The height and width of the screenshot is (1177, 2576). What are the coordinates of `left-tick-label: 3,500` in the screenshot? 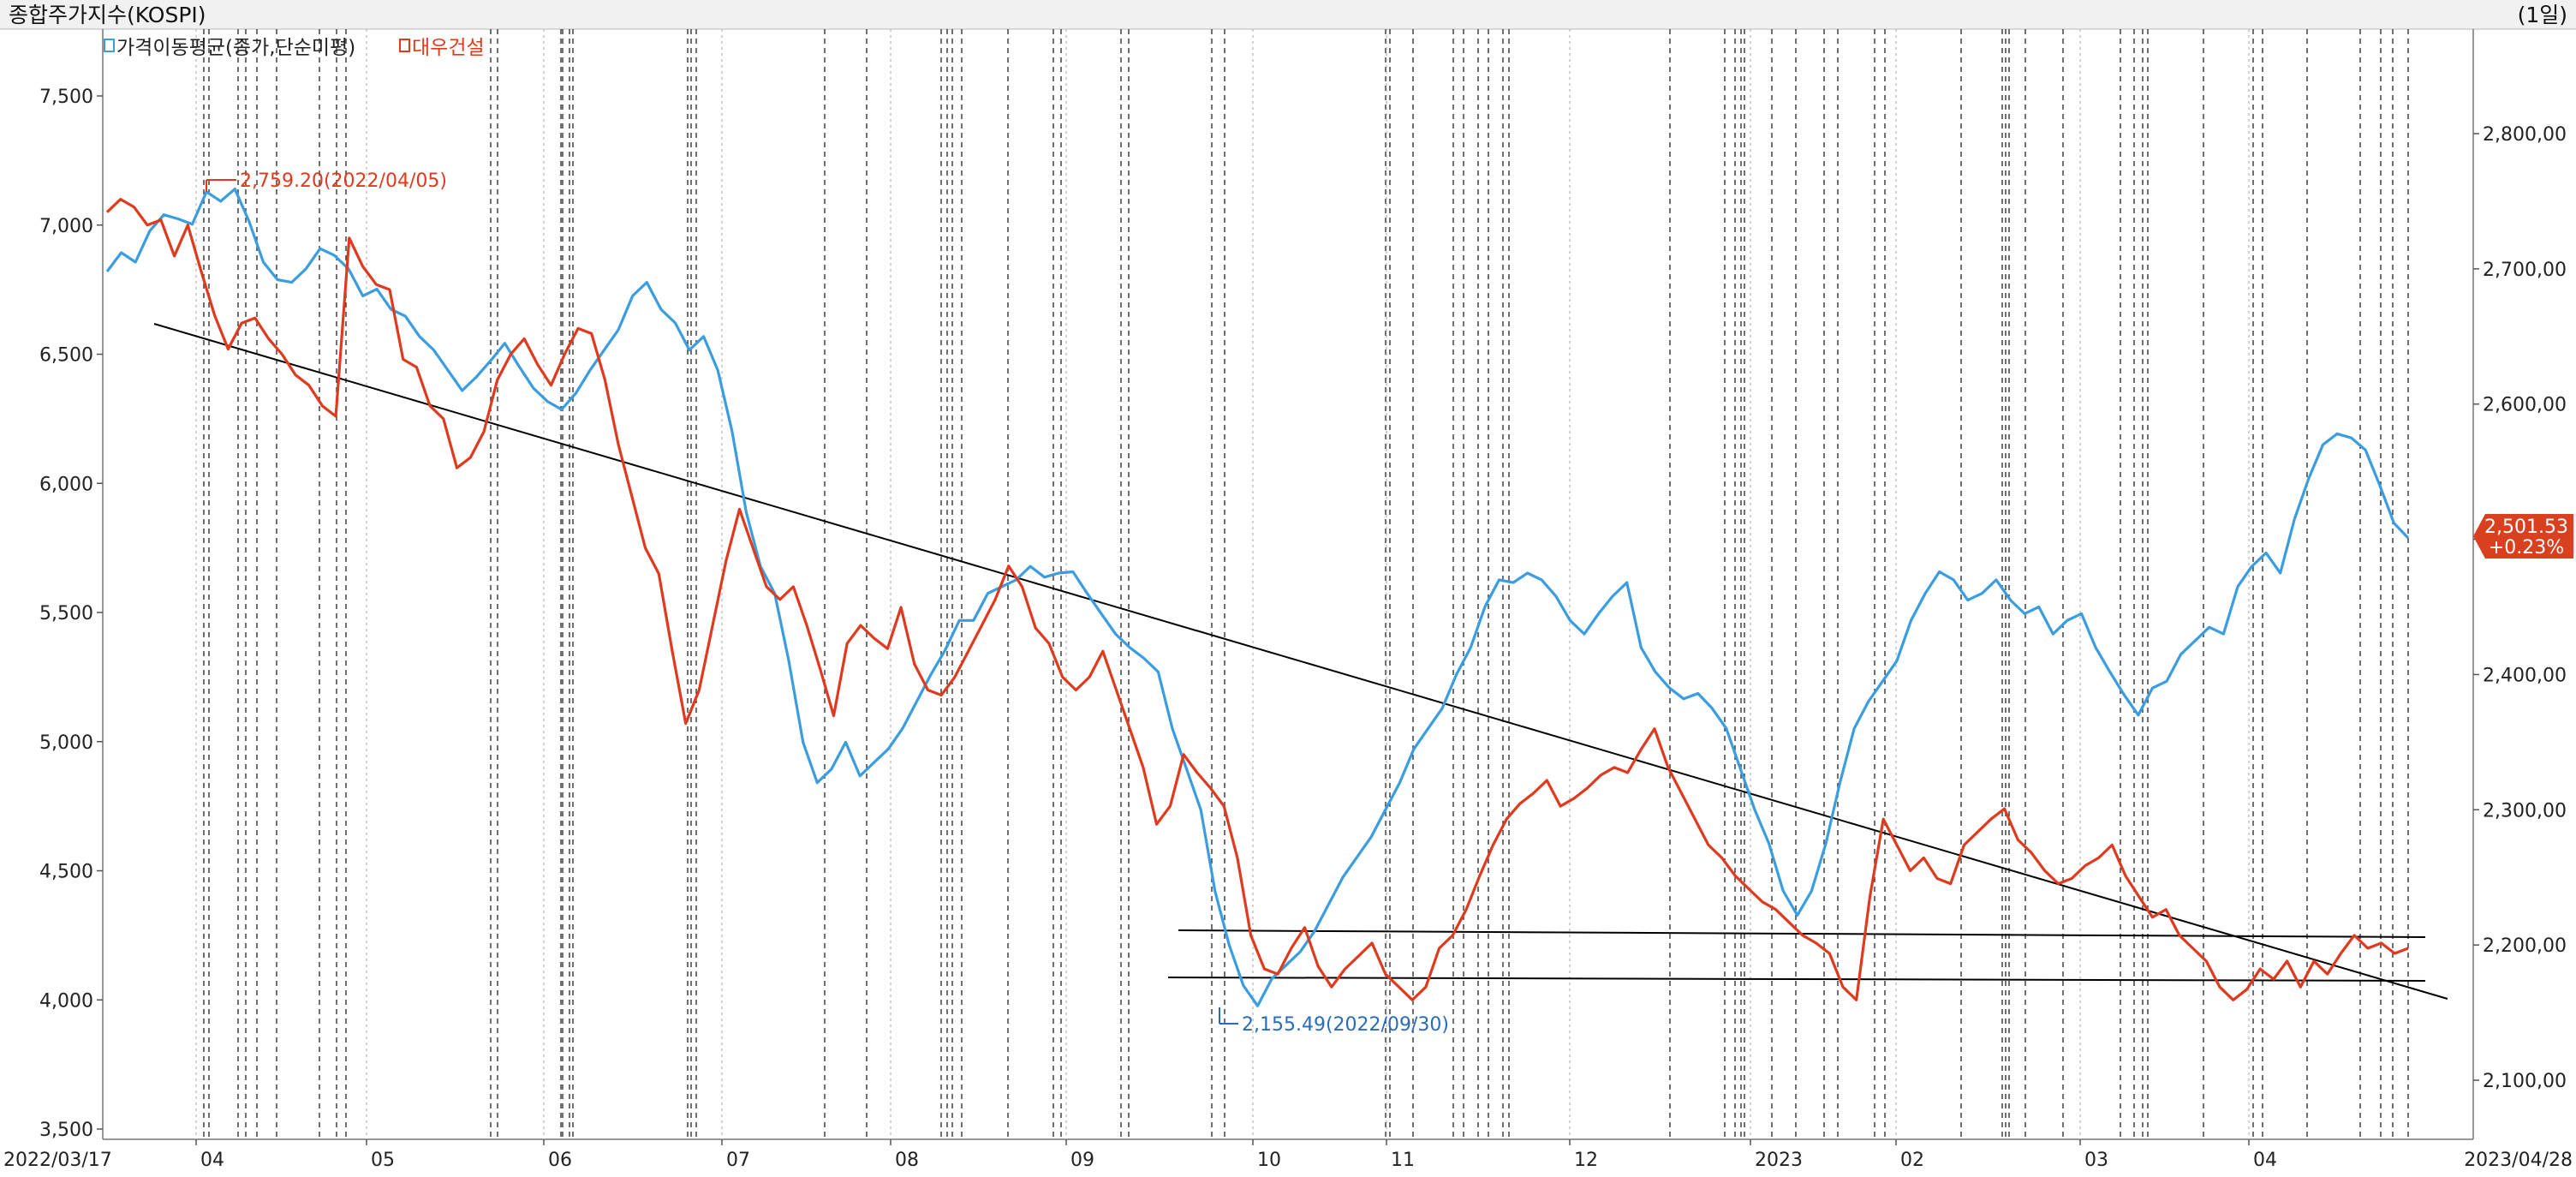 It's located at (66, 1130).